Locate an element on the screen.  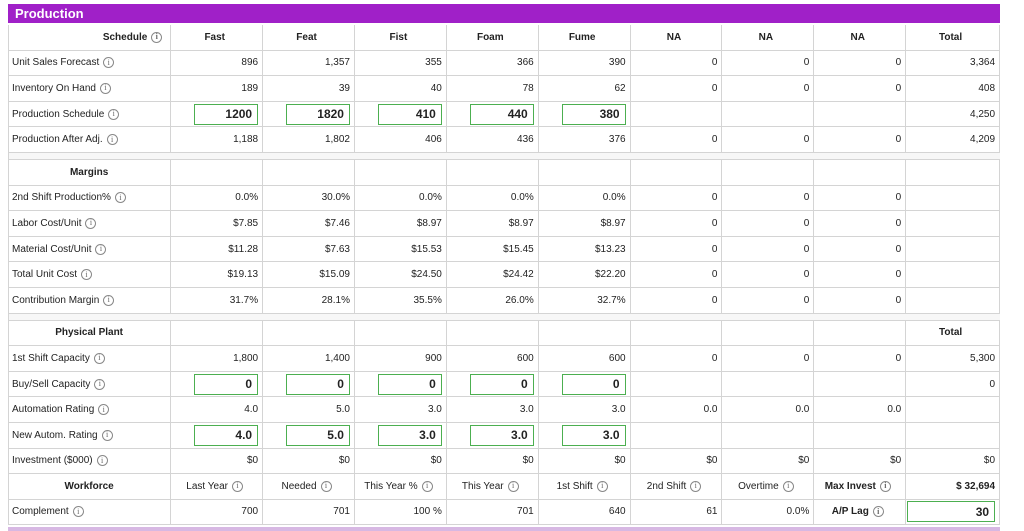
input-cell: 440 is located at coordinates (493, 114).